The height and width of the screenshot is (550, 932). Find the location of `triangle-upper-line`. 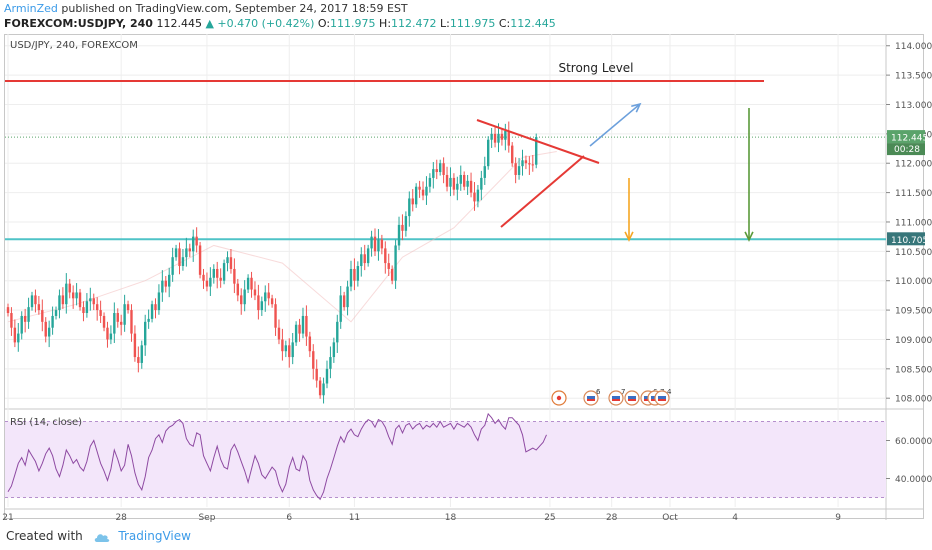

triangle-upper-line is located at coordinates (538, 141).